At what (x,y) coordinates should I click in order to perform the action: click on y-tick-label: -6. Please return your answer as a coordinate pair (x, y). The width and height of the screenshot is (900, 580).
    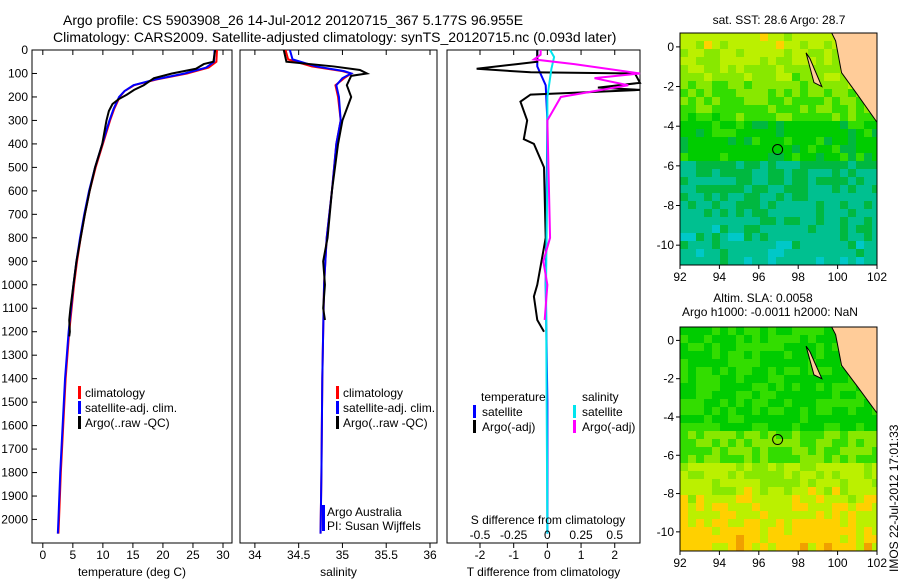
    Looking at the image, I should click on (668, 455).